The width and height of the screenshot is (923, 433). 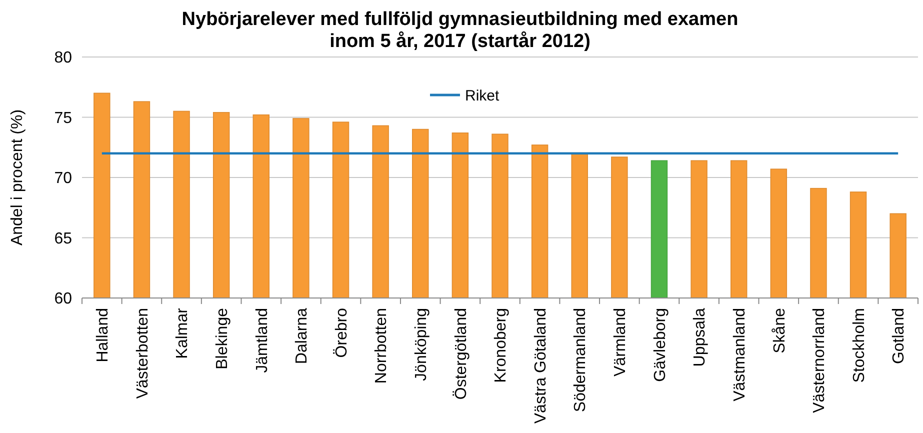 I want to click on y-axis-title: Andel i procent (%), so click(x=17, y=177).